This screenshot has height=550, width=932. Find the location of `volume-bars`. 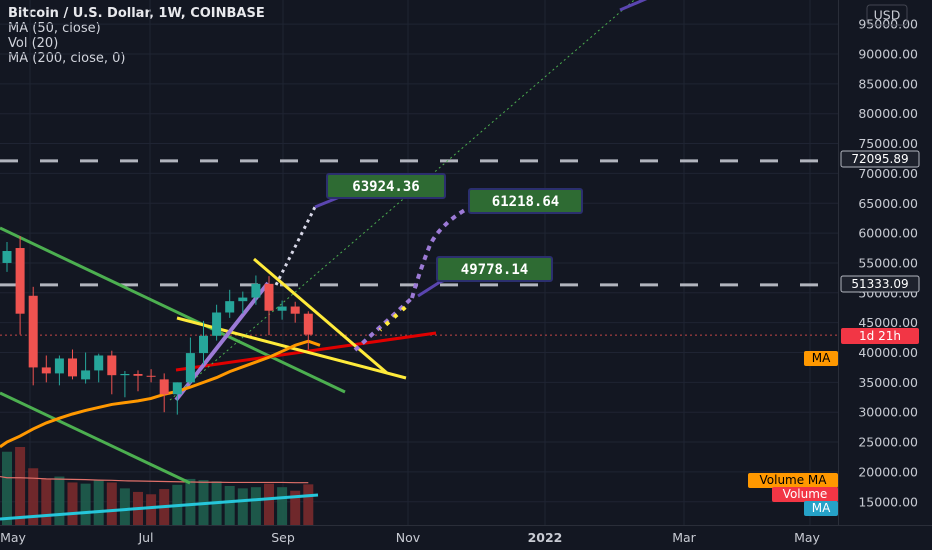

volume-bars is located at coordinates (159, 486).